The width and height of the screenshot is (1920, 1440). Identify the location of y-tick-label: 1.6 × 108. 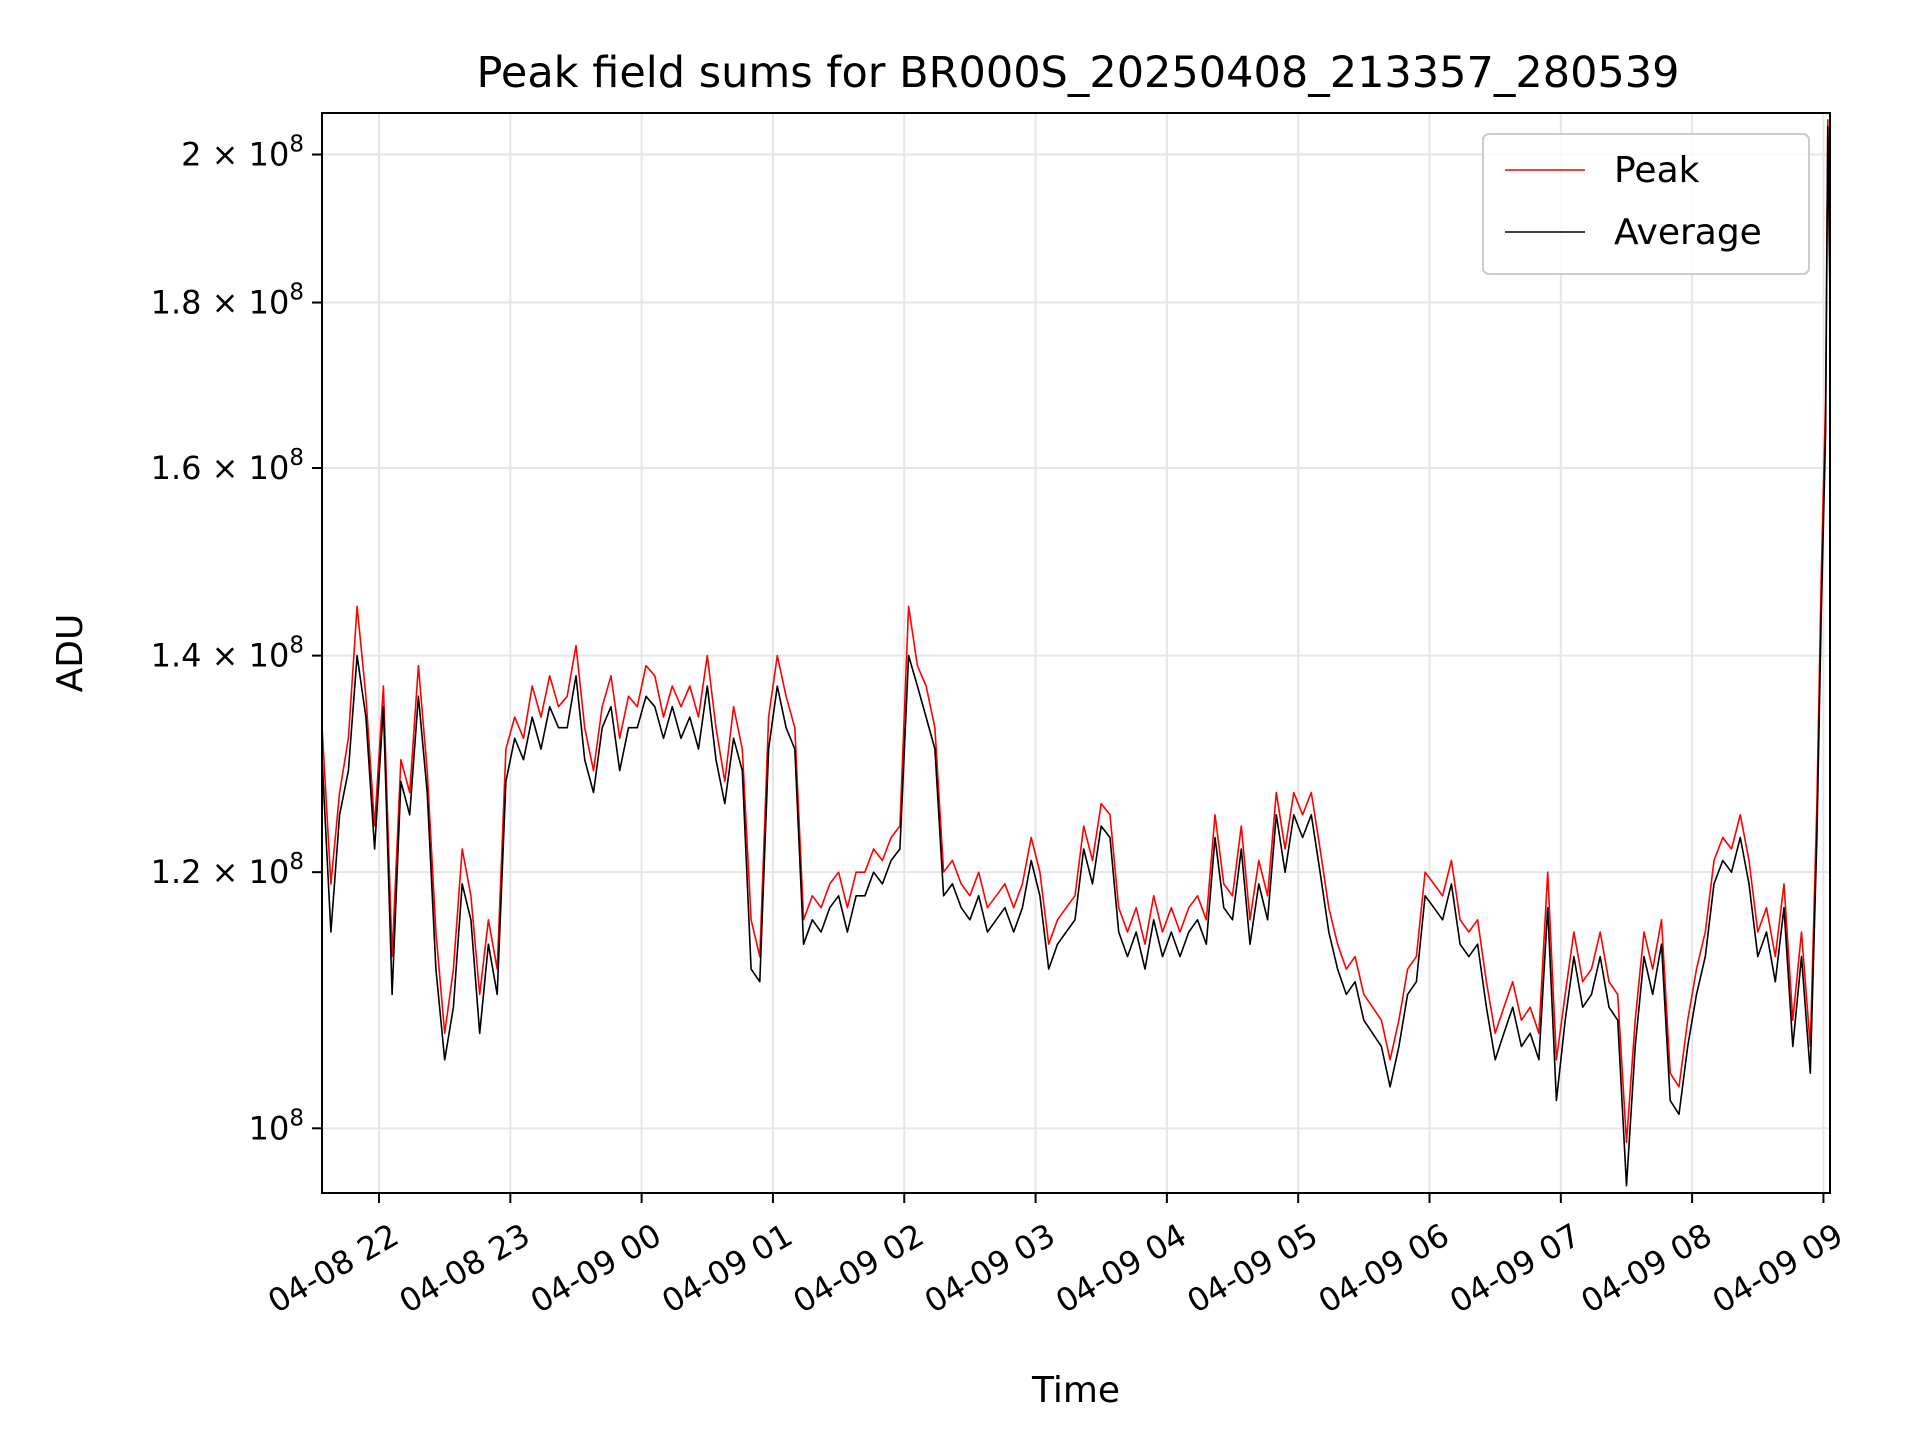
(227, 466).